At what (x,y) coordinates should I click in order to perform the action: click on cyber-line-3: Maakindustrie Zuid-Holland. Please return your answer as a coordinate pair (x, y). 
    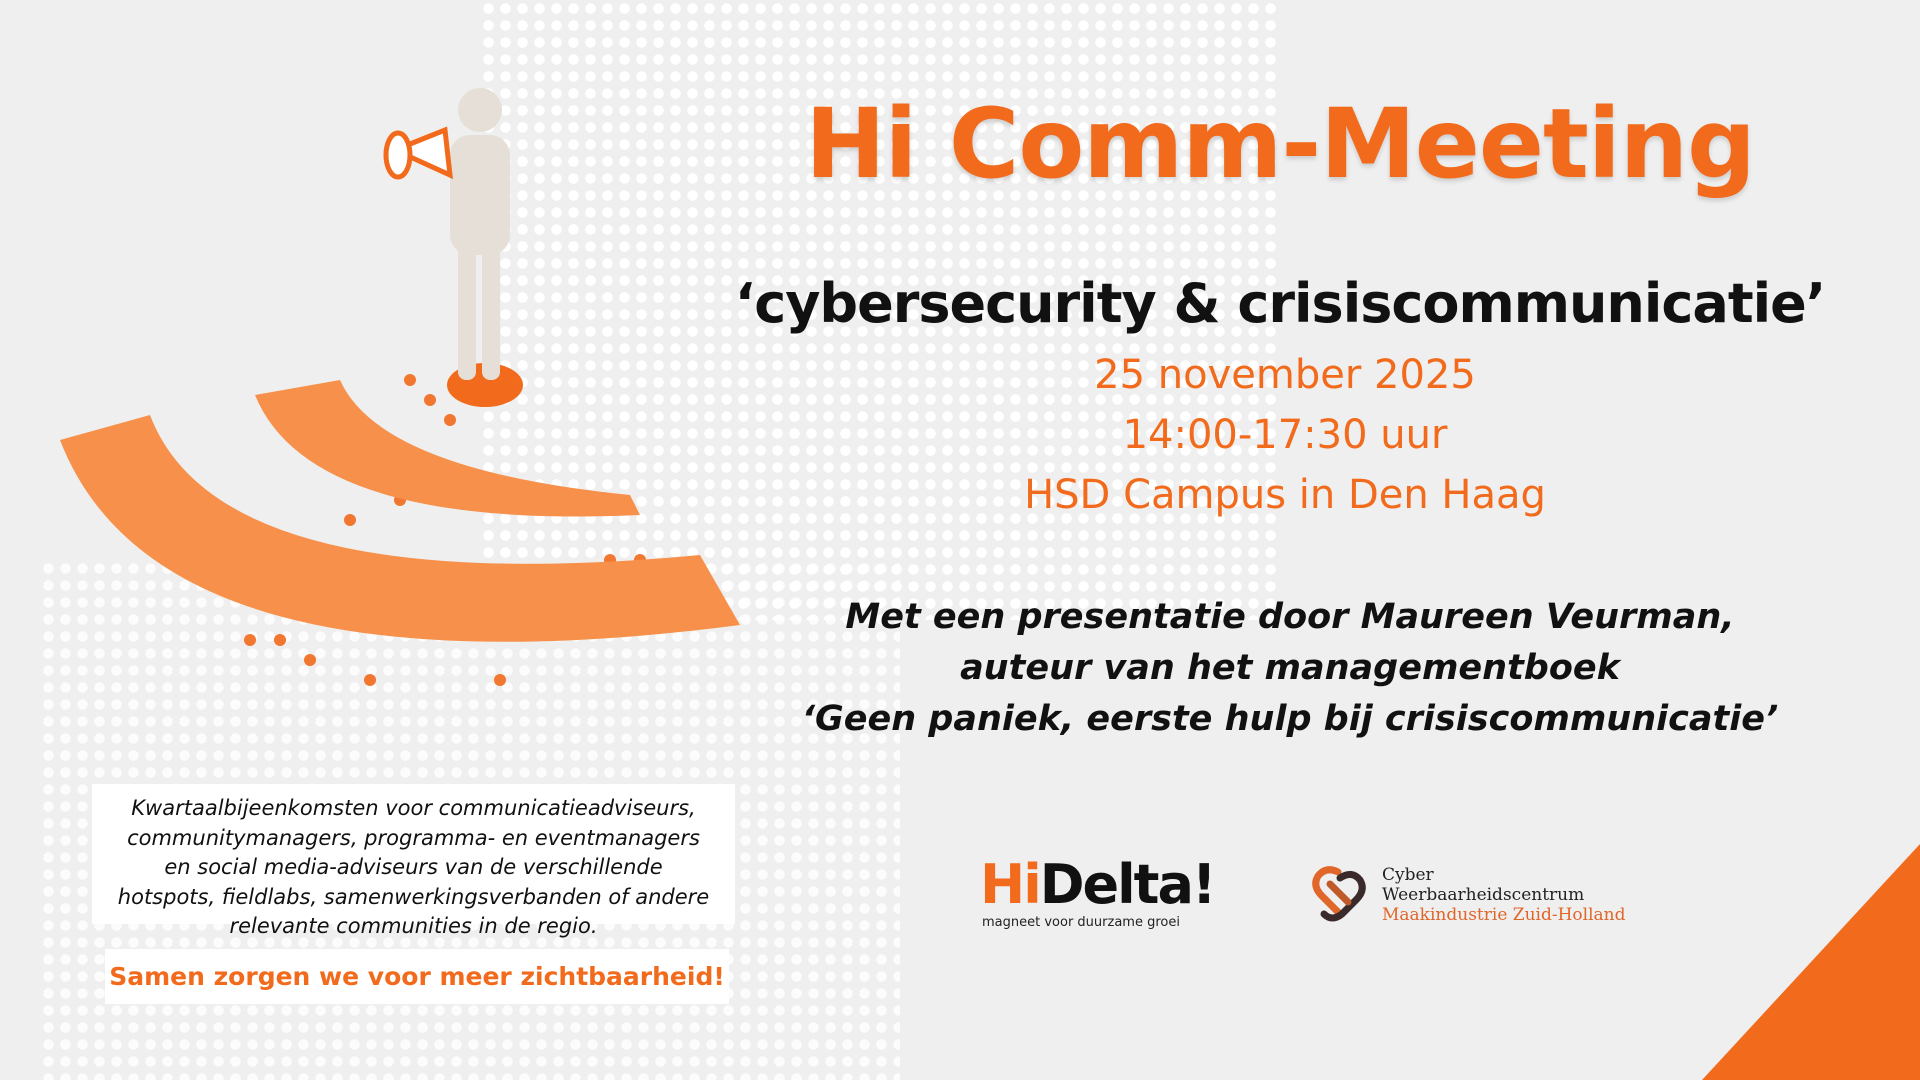
    Looking at the image, I should click on (1504, 915).